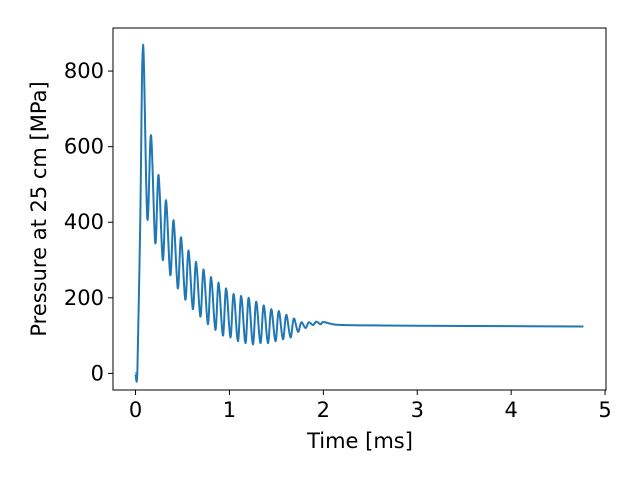  What do you see at coordinates (604, 410) in the screenshot?
I see `x-tick-label: 5` at bounding box center [604, 410].